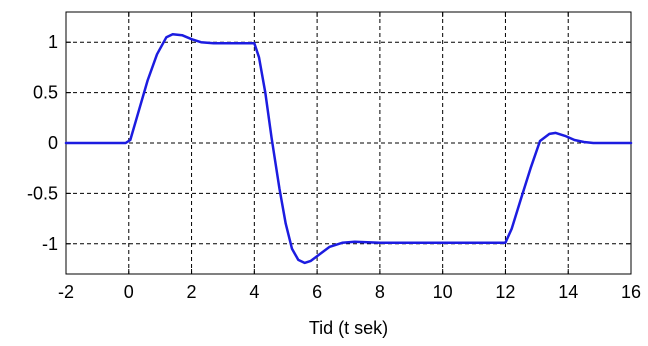 This screenshot has width=648, height=346. Describe the element at coordinates (42, 143) in the screenshot. I see `y-tick-labels: -1 -0.5 0 0.5 1` at that location.